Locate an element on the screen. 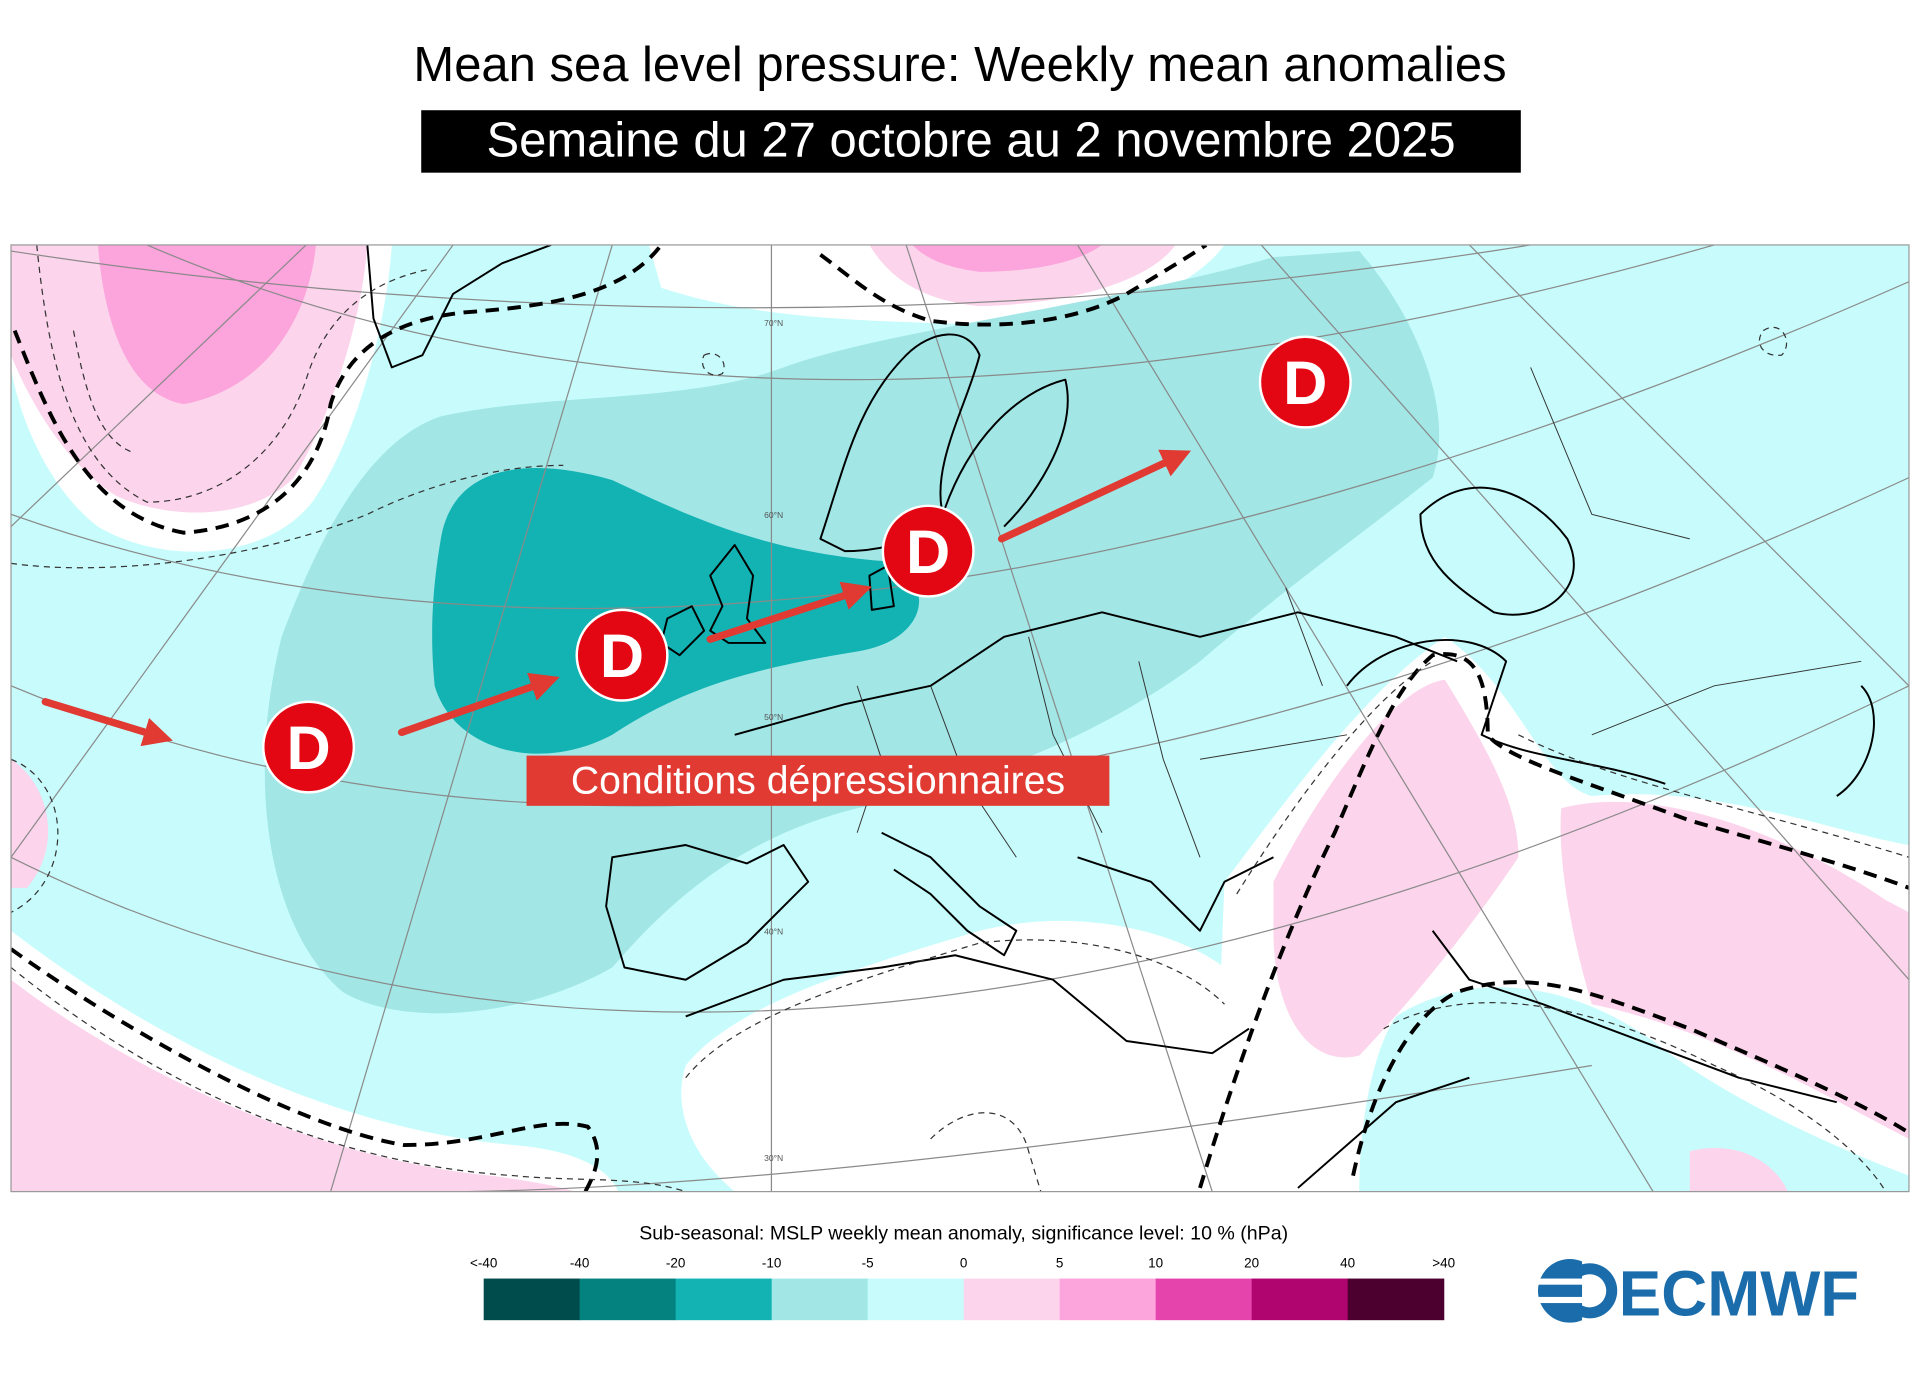  latitude-labels: 70°N 60°N 50°N 40°N 30°N is located at coordinates (773, 740).